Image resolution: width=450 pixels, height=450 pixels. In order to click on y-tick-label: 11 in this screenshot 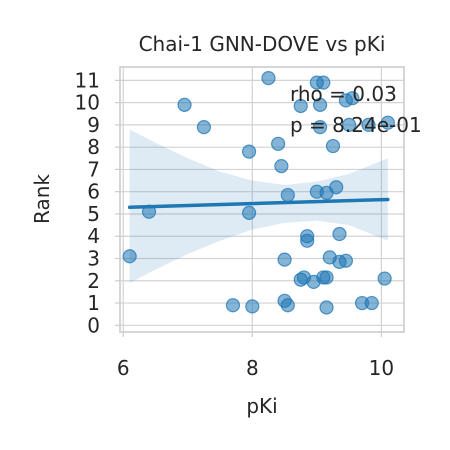, I will do `click(87, 80)`.